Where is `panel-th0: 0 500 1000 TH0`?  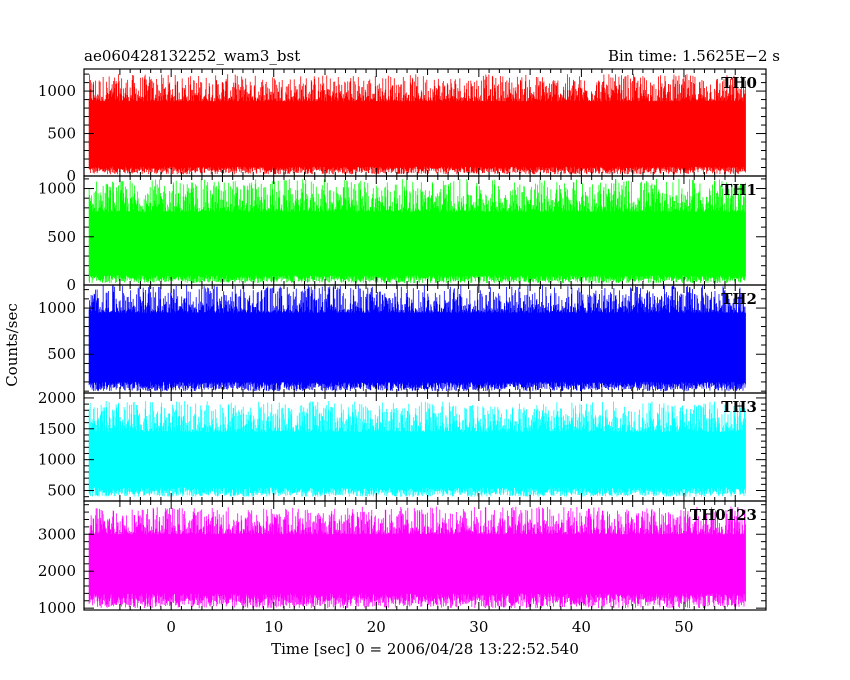
panel-th0: 0 500 1000 TH0 is located at coordinates (402, 126).